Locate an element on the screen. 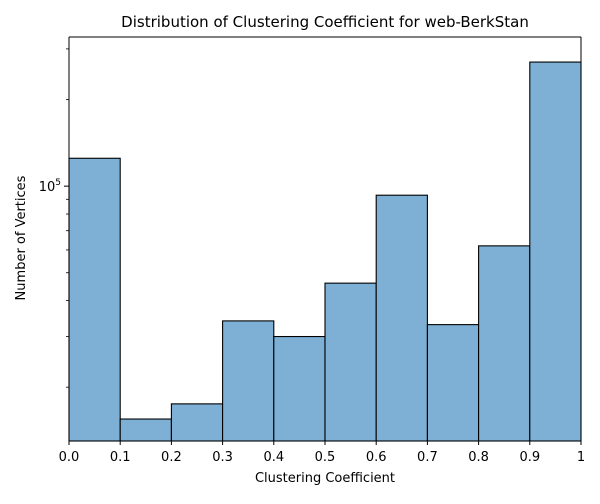  x-tick-label: 0.6 is located at coordinates (376, 457).